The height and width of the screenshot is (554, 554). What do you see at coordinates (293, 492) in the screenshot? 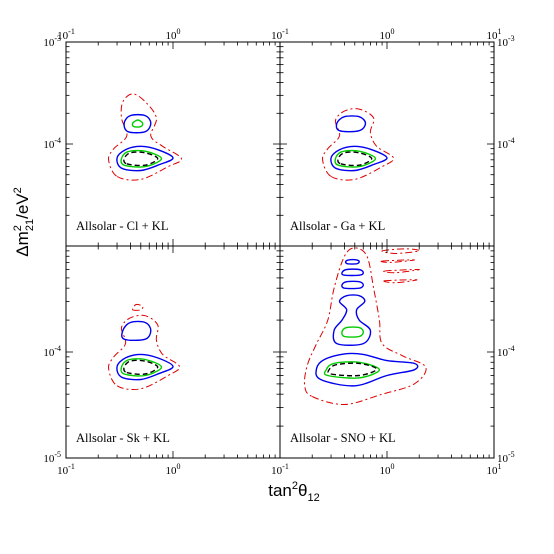
I see `x-axis-label: tan2θ12` at bounding box center [293, 492].